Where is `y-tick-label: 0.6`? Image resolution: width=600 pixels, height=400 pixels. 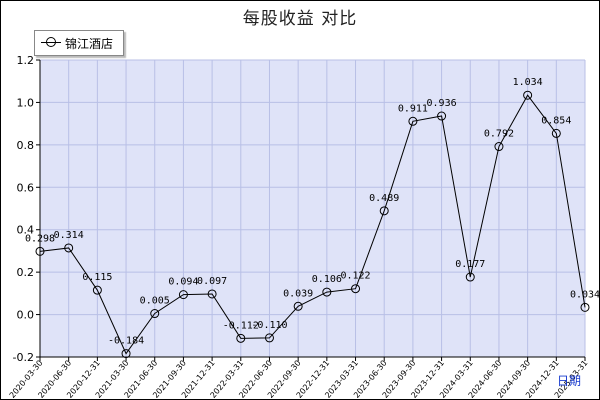
y-tick-label: 0.6 is located at coordinates (26, 187).